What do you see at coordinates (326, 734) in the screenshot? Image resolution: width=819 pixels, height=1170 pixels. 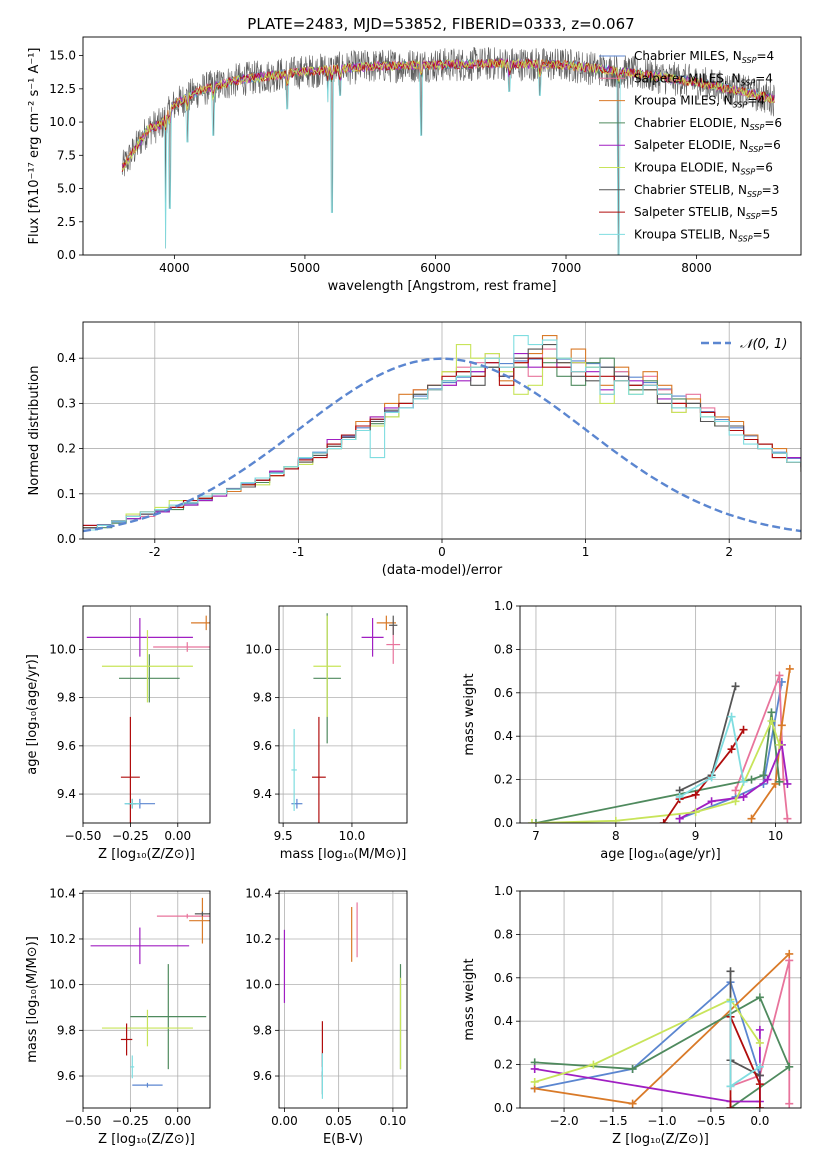 I see `age-vs-mass-axes: 9.5 10.0 9.4 9.6 9.8 10.0 mass [log₁₀(M/M⊙)]` at bounding box center [326, 734].